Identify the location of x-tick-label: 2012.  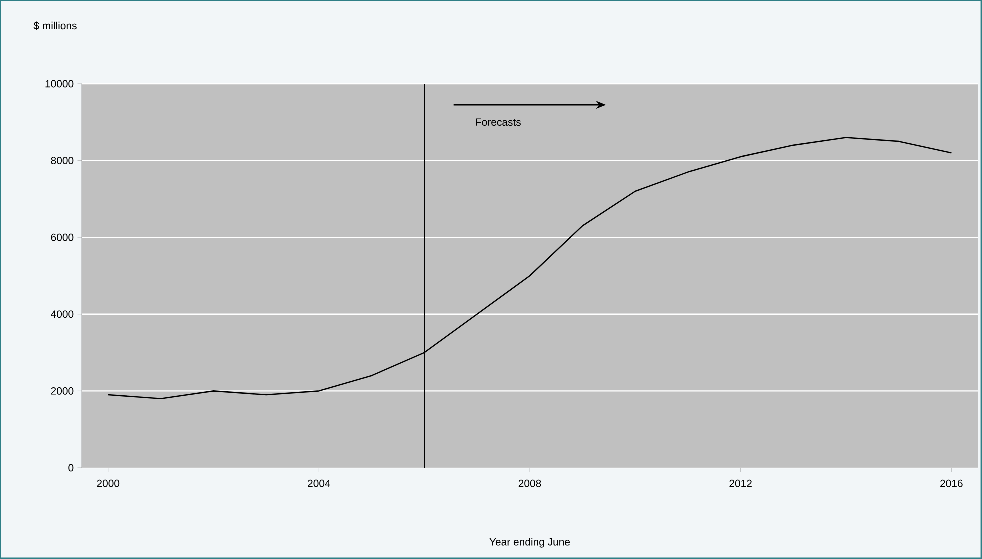
(741, 484).